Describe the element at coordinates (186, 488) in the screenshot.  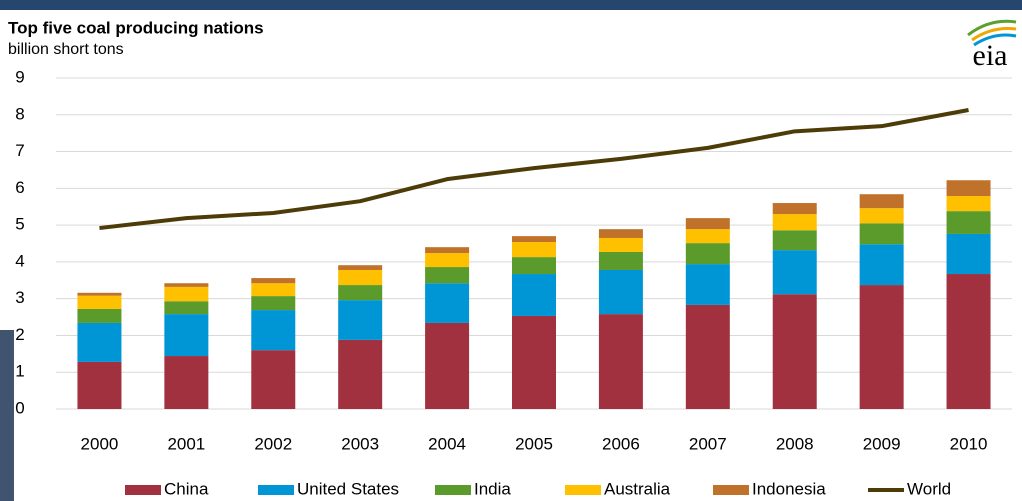
I see `legend-label: China` at that location.